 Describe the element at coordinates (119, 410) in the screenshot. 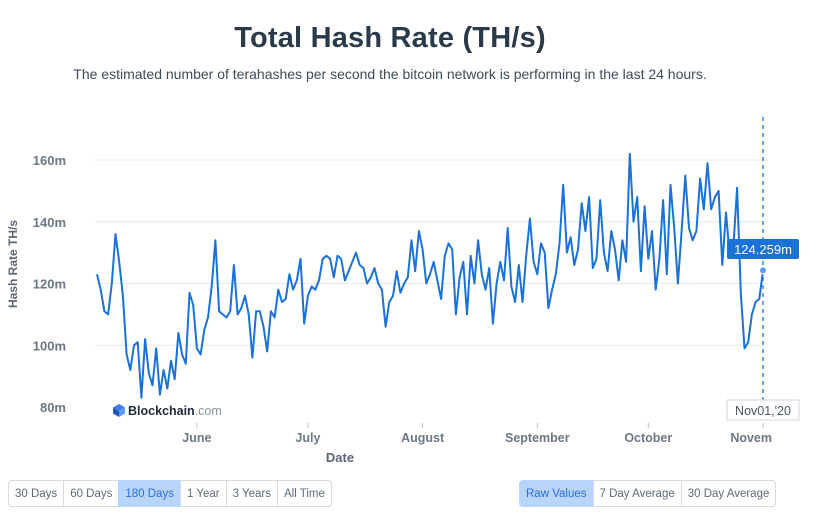

I see `blockchain-logo-icon` at that location.